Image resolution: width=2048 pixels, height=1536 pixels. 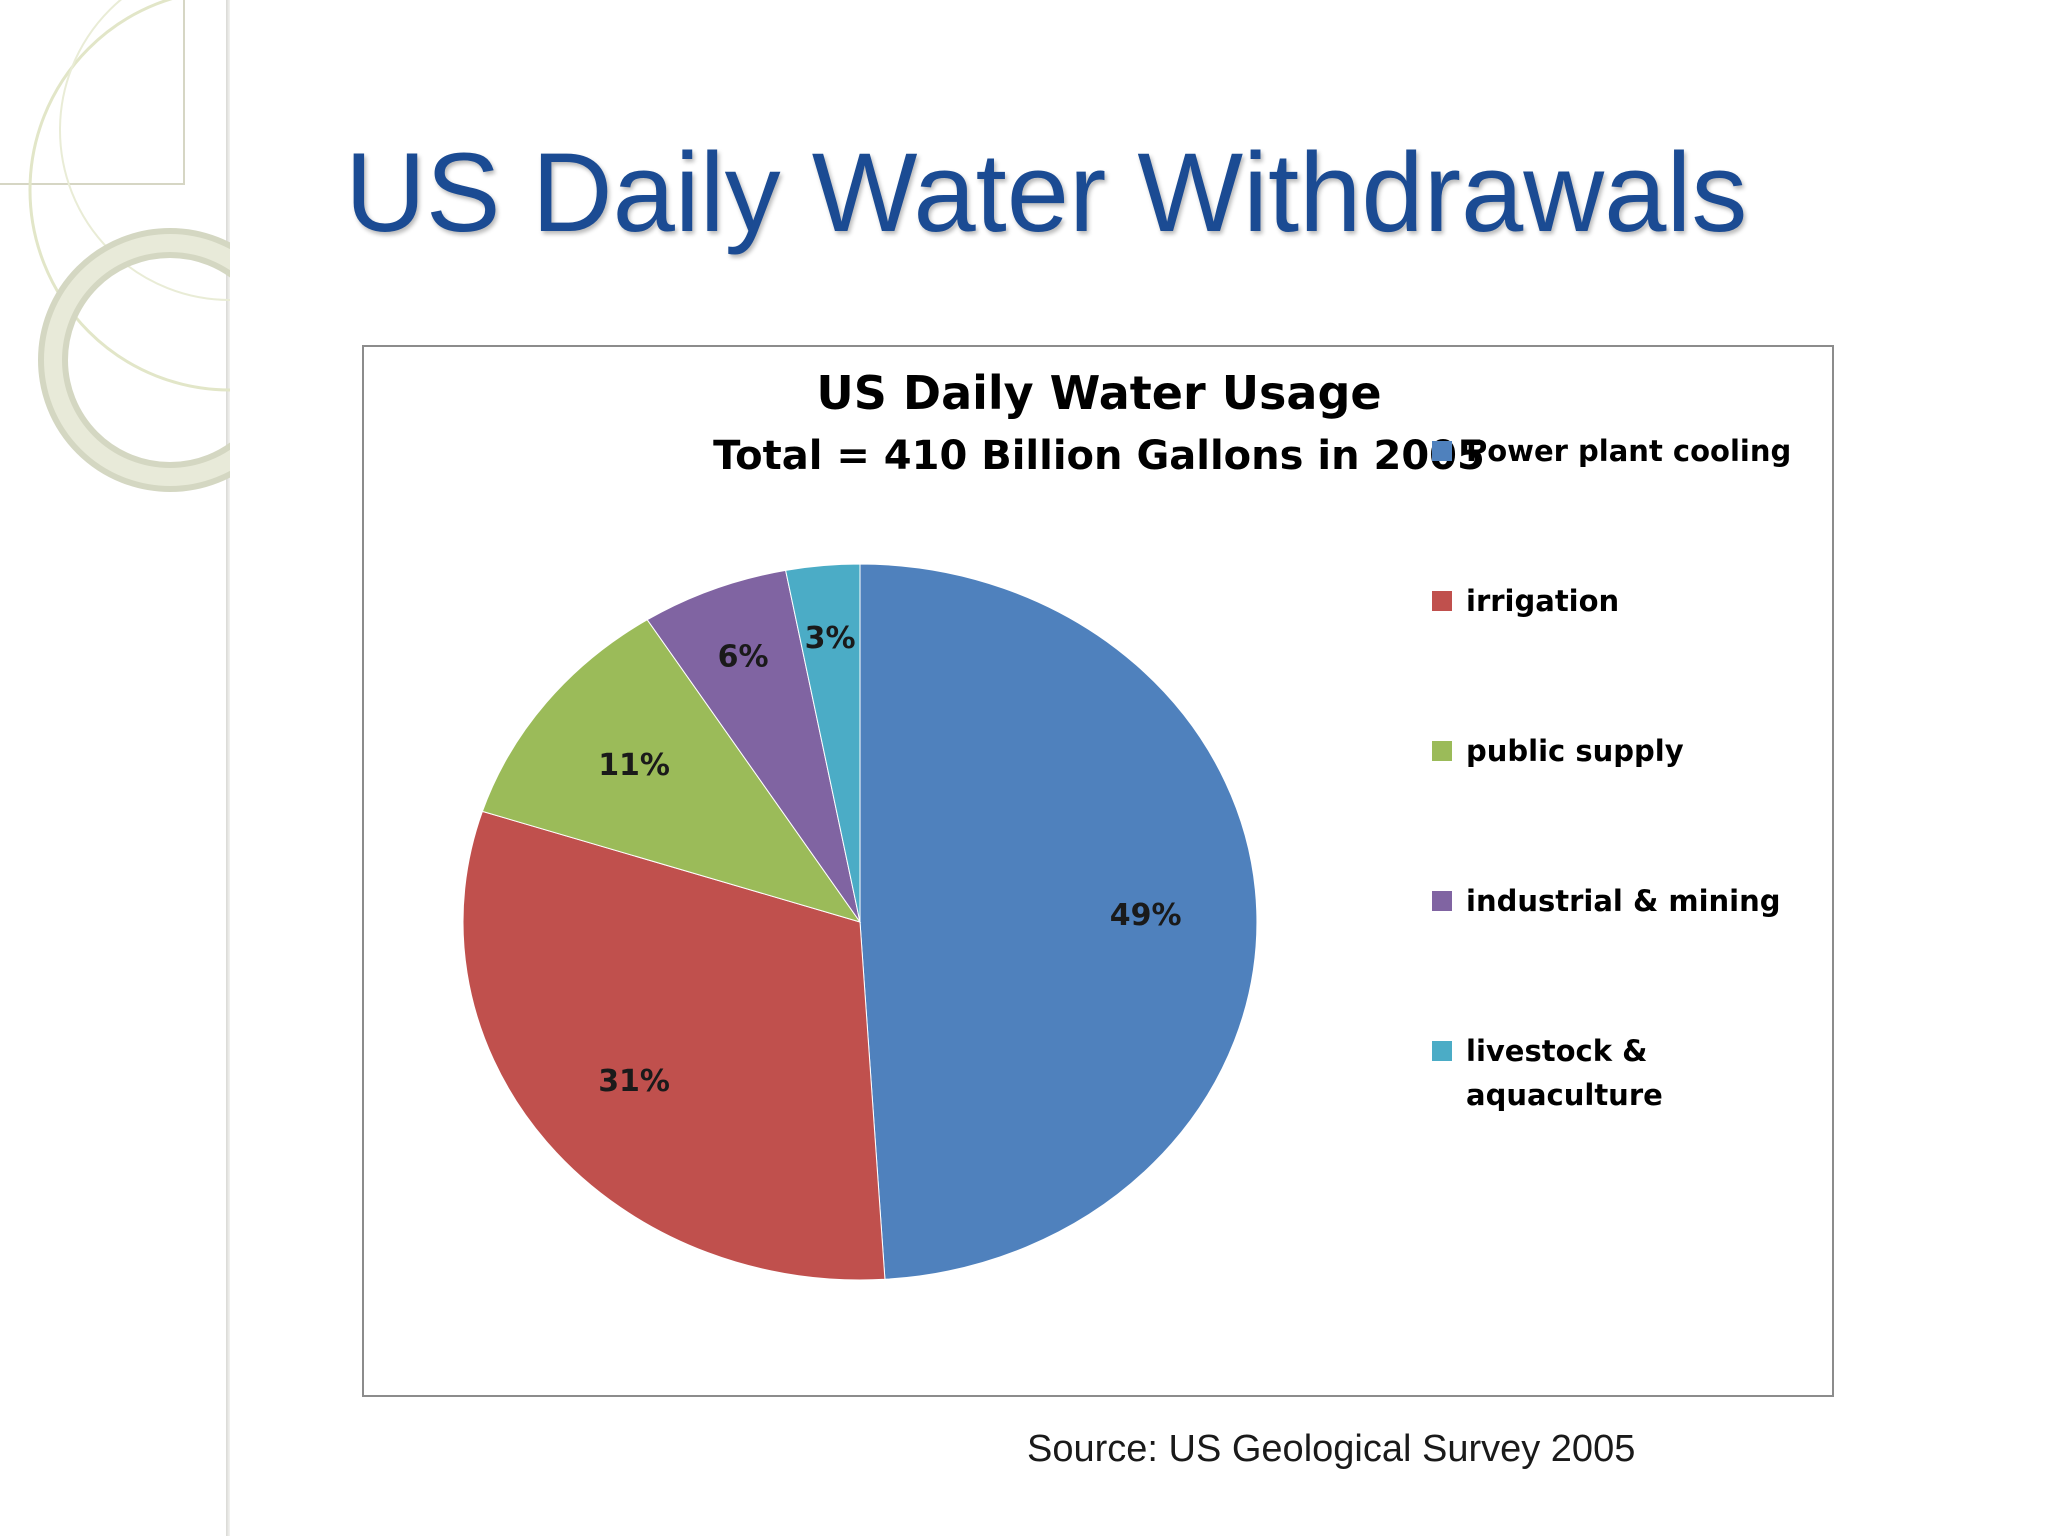 What do you see at coordinates (1542, 601) in the screenshot?
I see `legend-label-1: irrigation` at bounding box center [1542, 601].